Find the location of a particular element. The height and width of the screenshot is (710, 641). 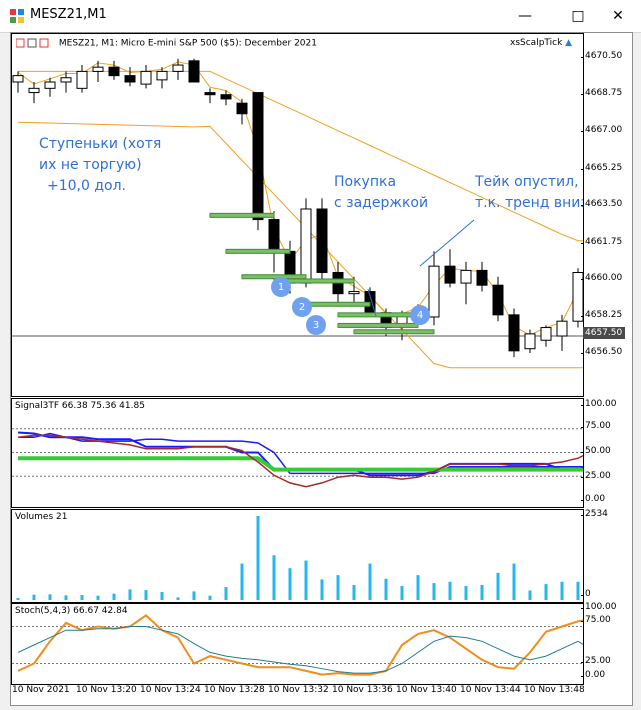

time-label: 10 Nov 13:36 is located at coordinates (362, 690).